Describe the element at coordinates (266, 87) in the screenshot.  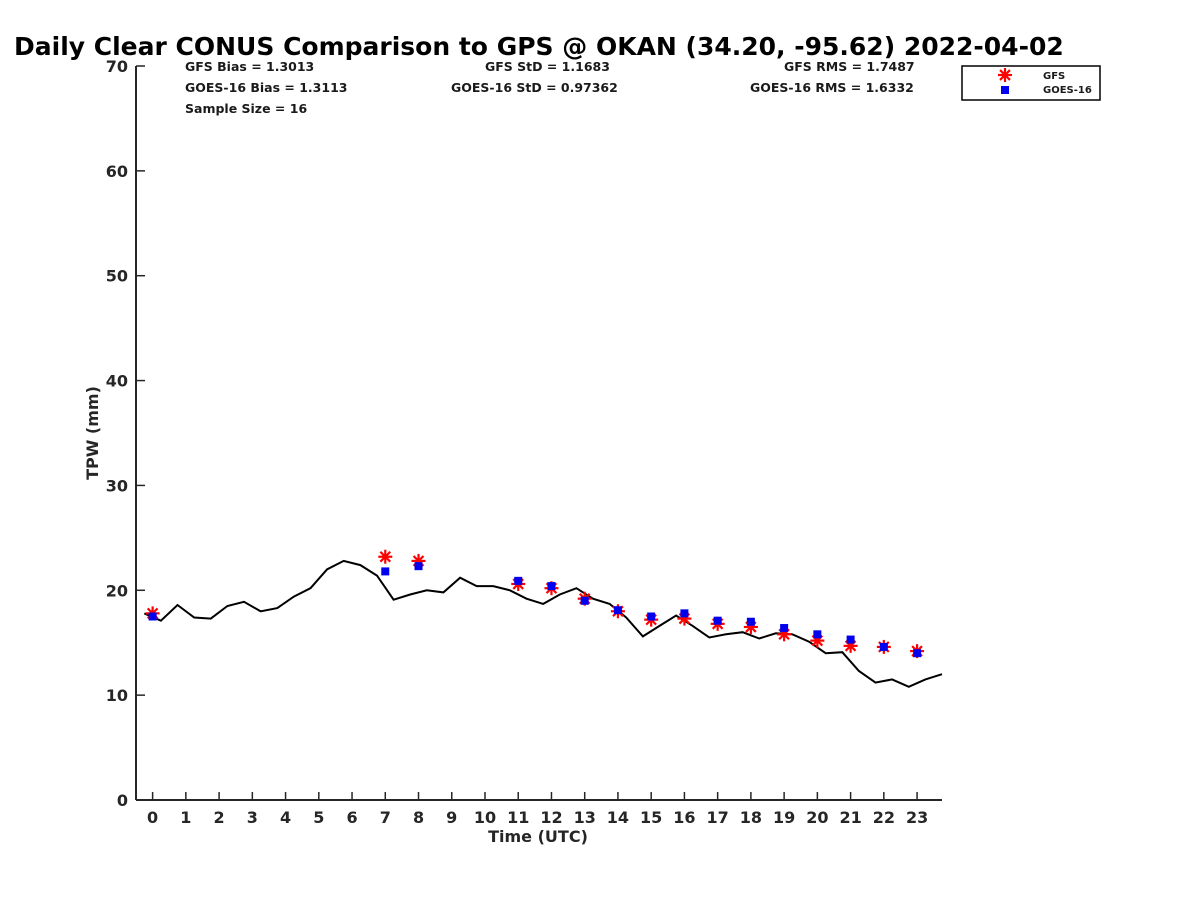
I see `goes-bias-stat: GOES-16 Bias = 1.3113` at that location.